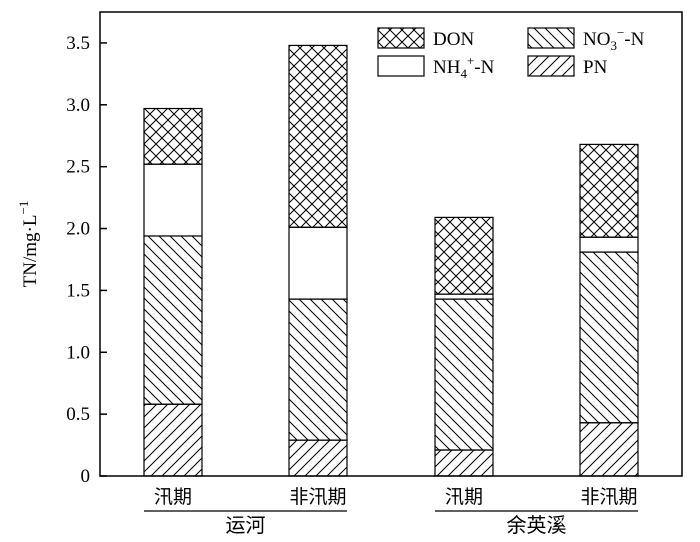 The height and width of the screenshot is (542, 700). What do you see at coordinates (614, 39) in the screenshot?
I see `legend-label: NO3−-N` at bounding box center [614, 39].